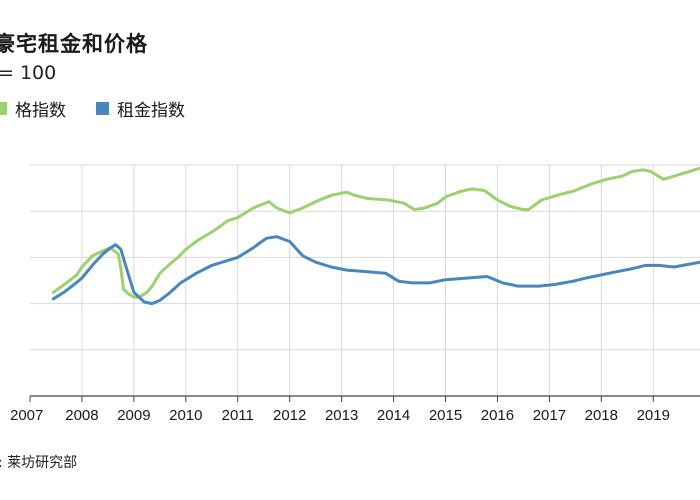  I want to click on x-tick-label: 2017, so click(549, 415).